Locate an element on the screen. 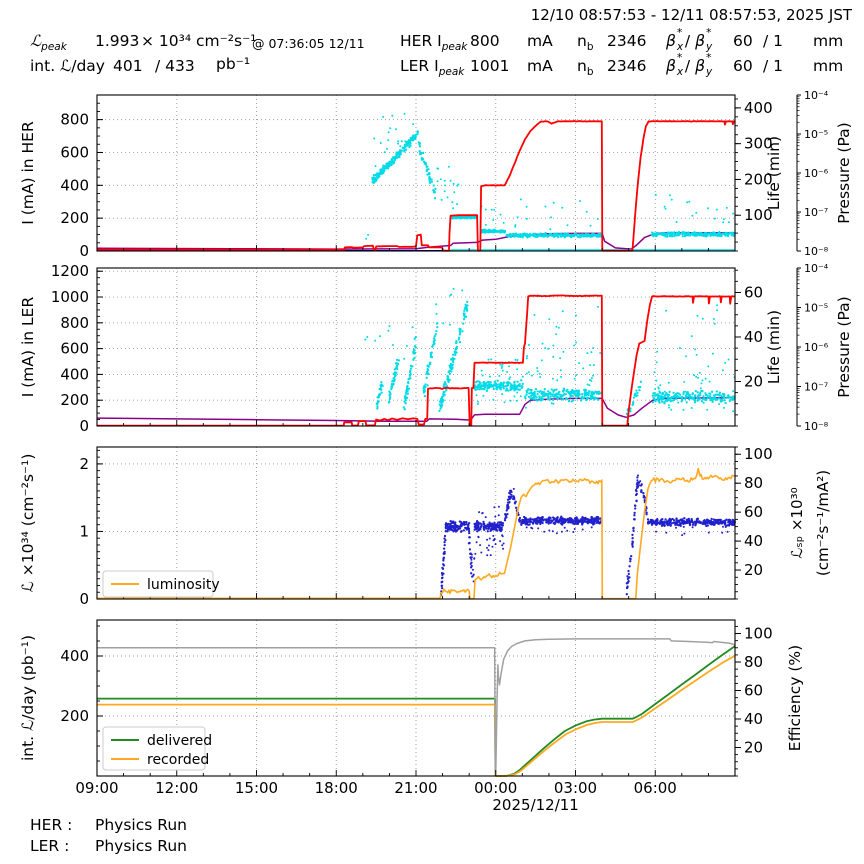  svg-text: 12:00 is located at coordinates (176, 788).